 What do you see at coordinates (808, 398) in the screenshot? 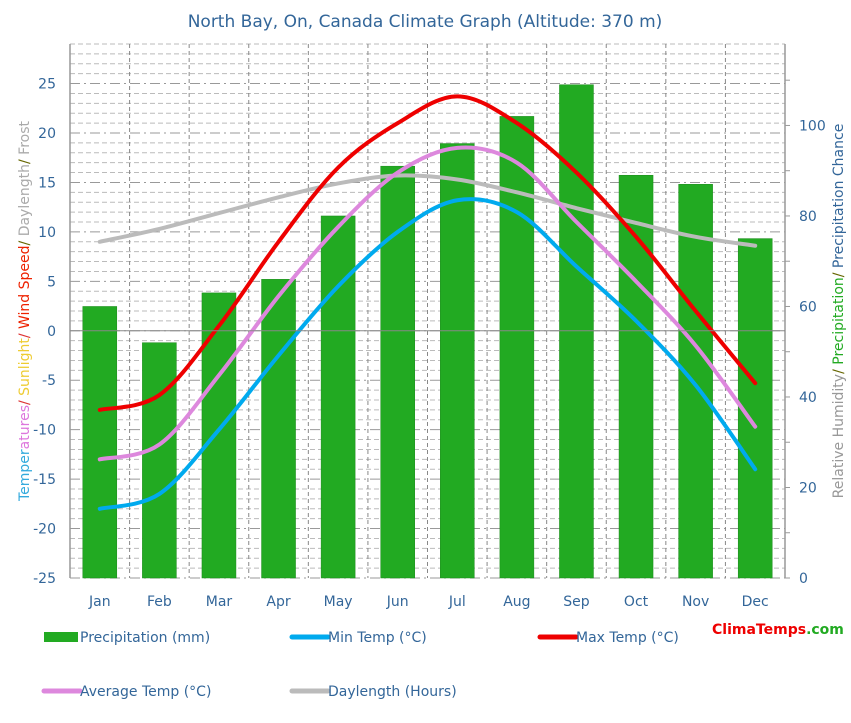
I see `right-tick-label: 40` at bounding box center [808, 398].